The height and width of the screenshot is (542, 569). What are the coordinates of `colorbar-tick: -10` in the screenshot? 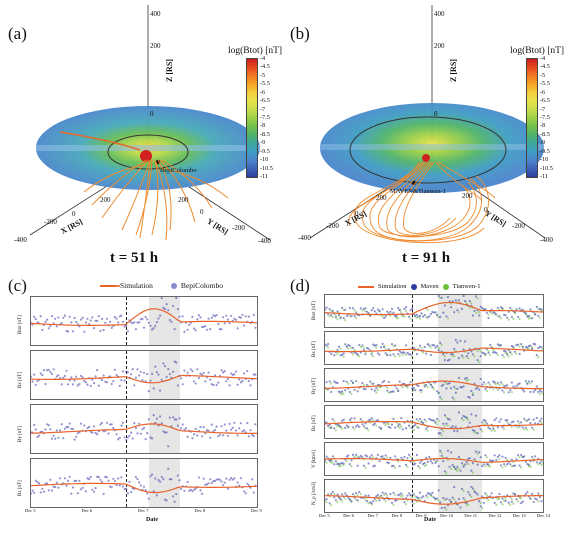 It's located at (264, 160).